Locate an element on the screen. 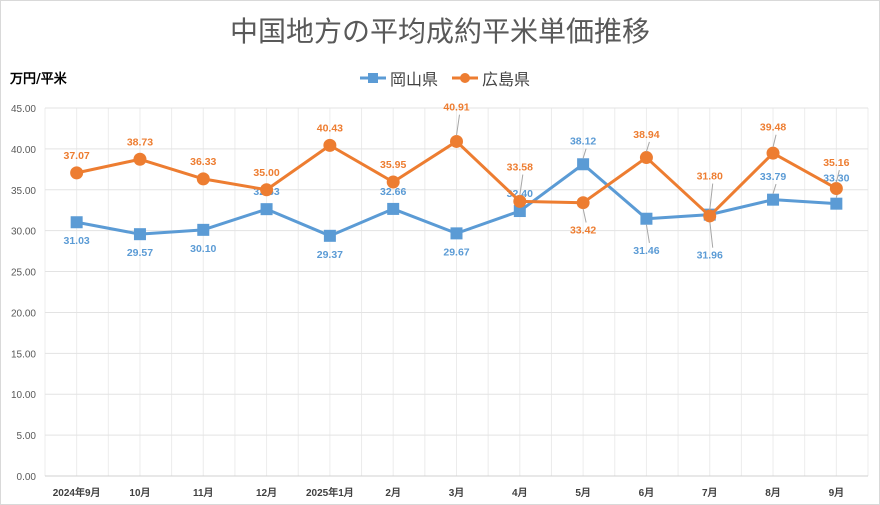  legend-label: 広島県 is located at coordinates (506, 79).